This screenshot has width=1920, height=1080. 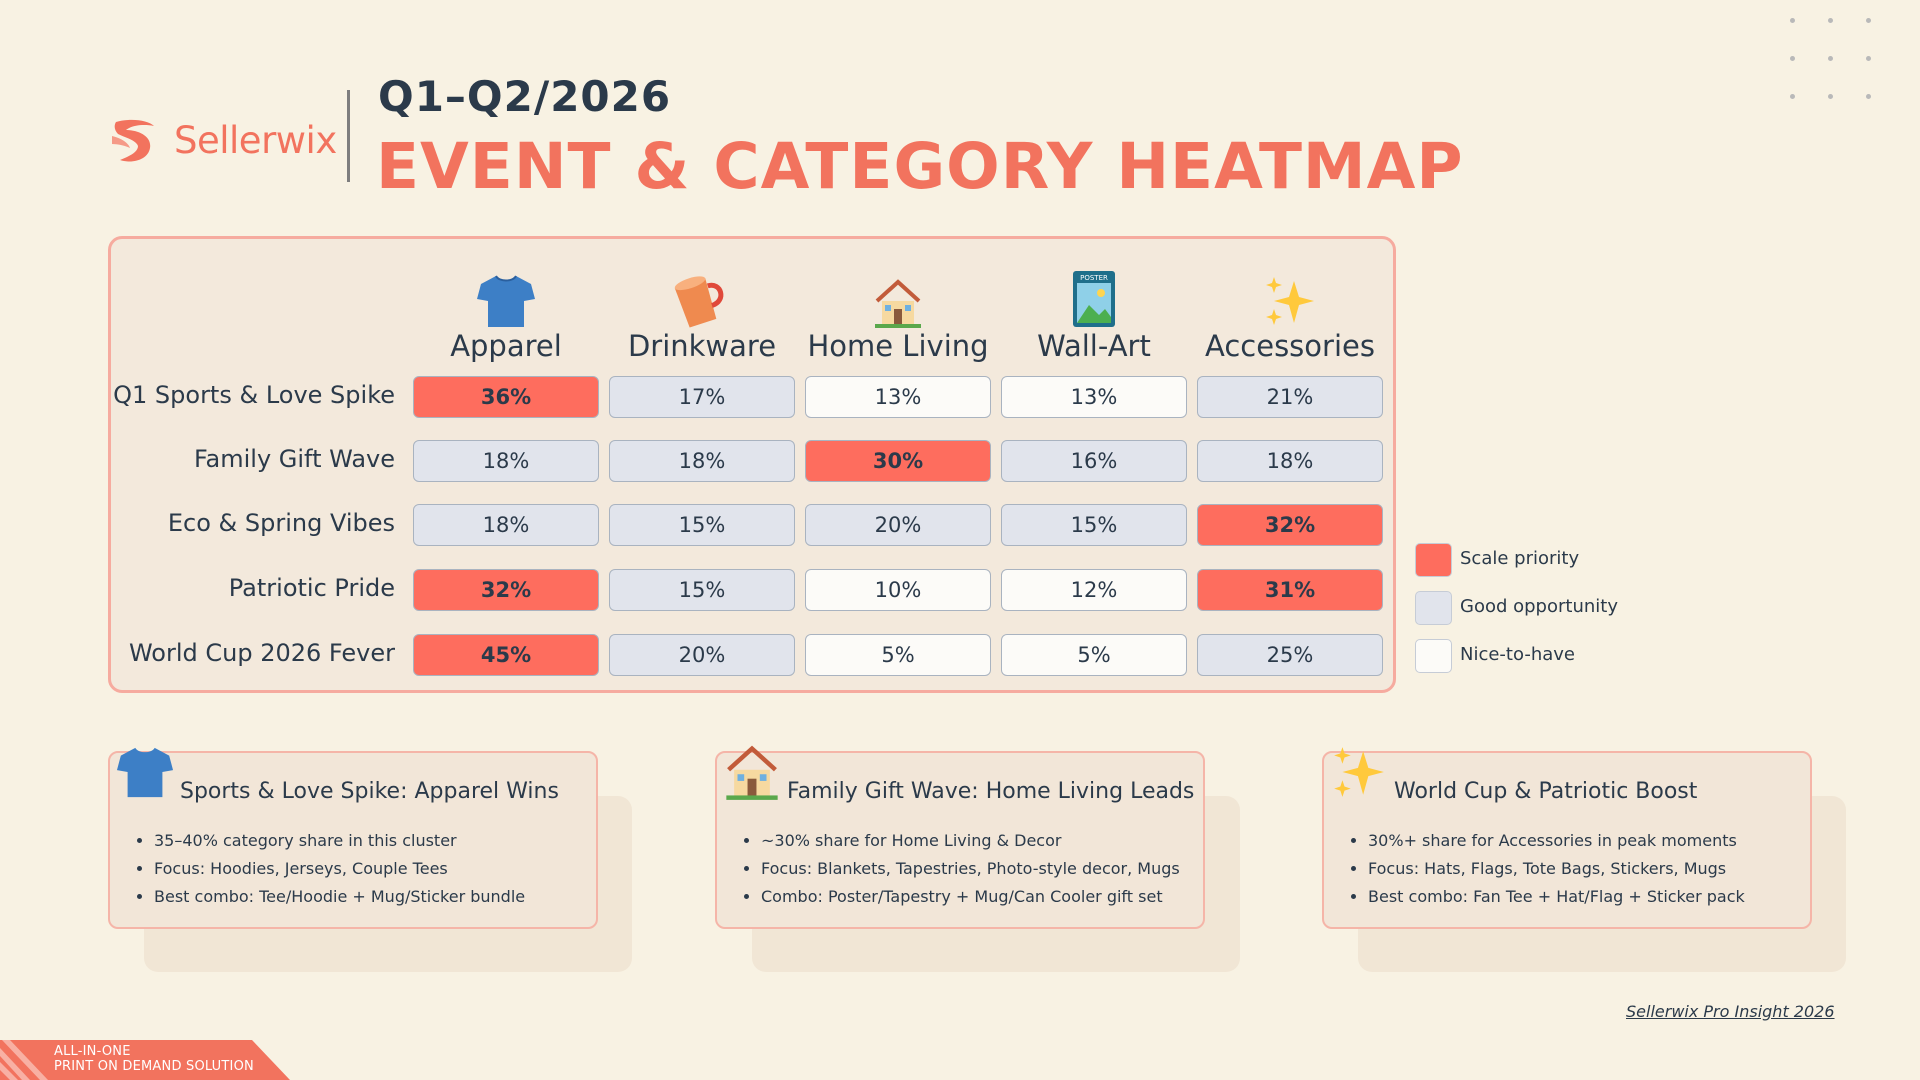 What do you see at coordinates (1094, 346) in the screenshot?
I see `category-label-wall-art: Wall-Art` at bounding box center [1094, 346].